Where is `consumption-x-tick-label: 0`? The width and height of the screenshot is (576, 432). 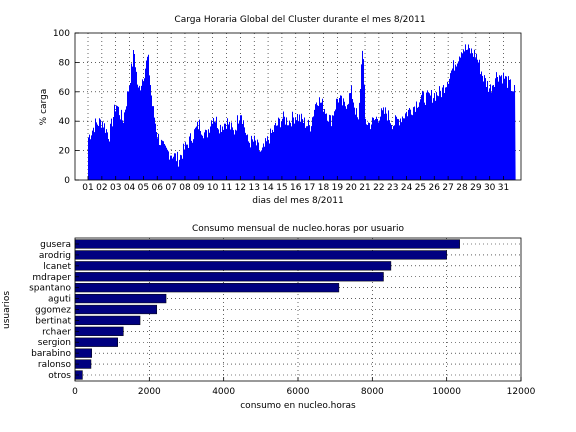
consumption-x-tick-label: 0 is located at coordinates (75, 392).